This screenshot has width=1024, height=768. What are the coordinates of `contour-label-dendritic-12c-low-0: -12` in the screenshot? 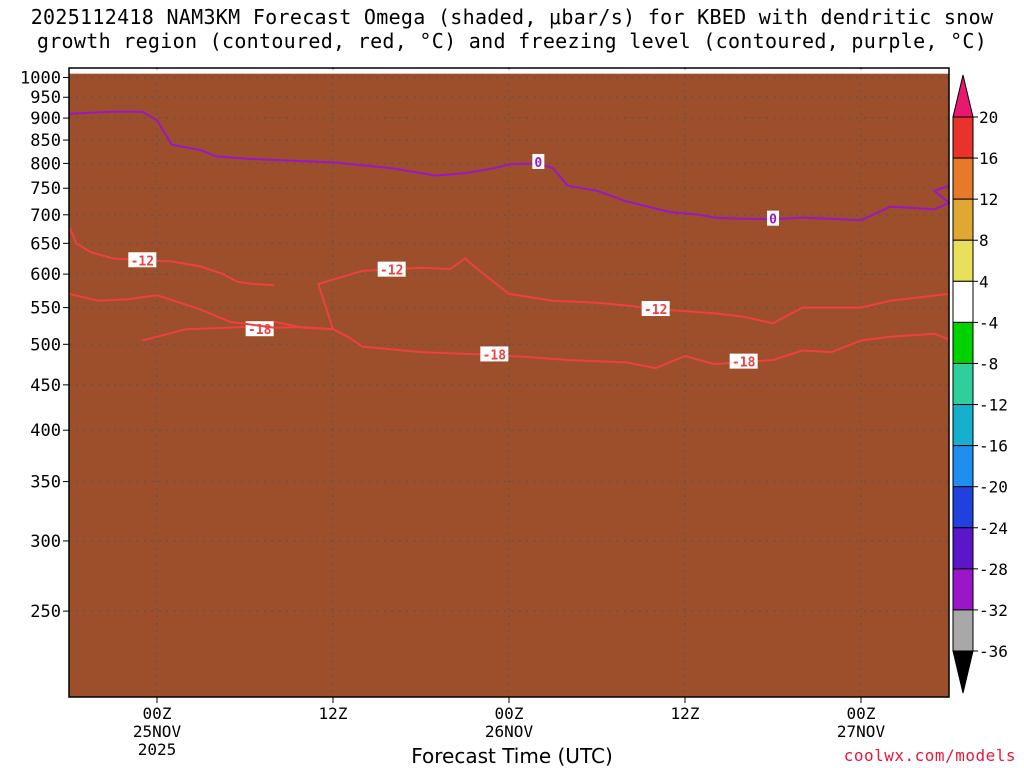 It's located at (142, 261).